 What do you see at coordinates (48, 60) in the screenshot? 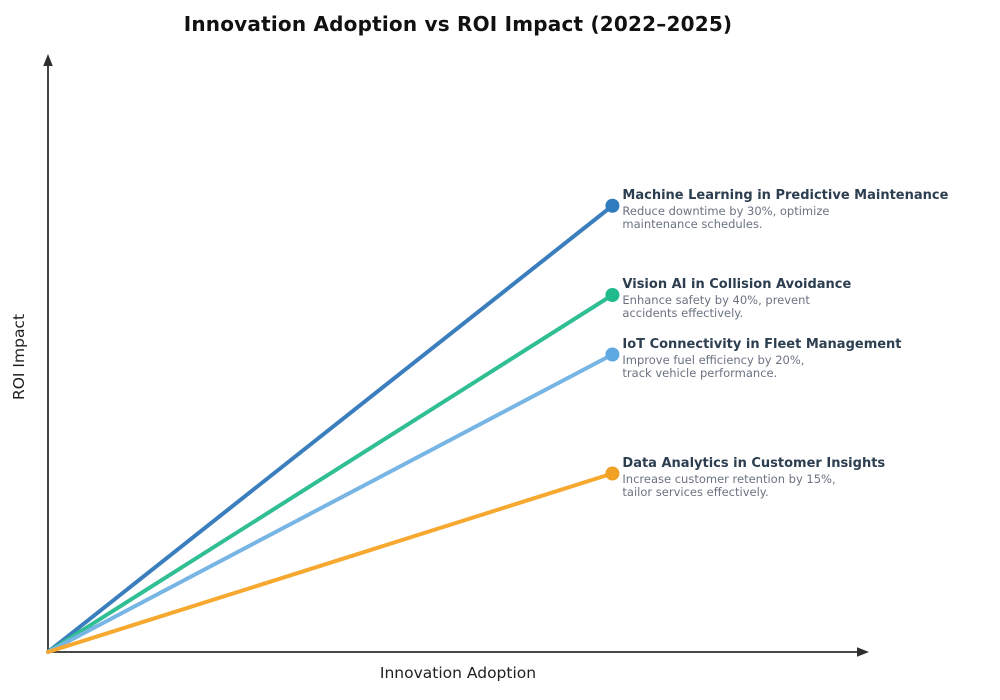
I see `y-axis-arrow-icon` at bounding box center [48, 60].